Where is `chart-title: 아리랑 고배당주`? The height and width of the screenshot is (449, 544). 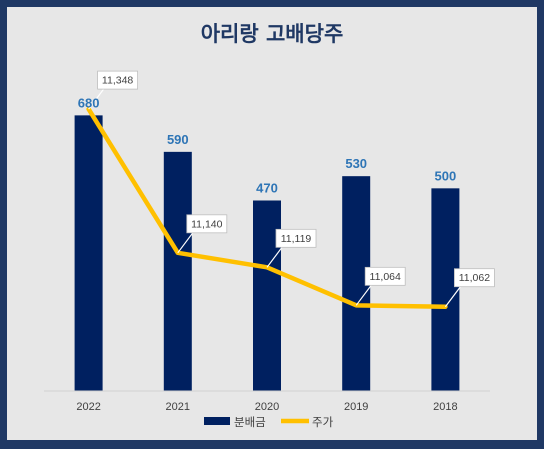 chart-title: 아리랑 고배당주 is located at coordinates (272, 34).